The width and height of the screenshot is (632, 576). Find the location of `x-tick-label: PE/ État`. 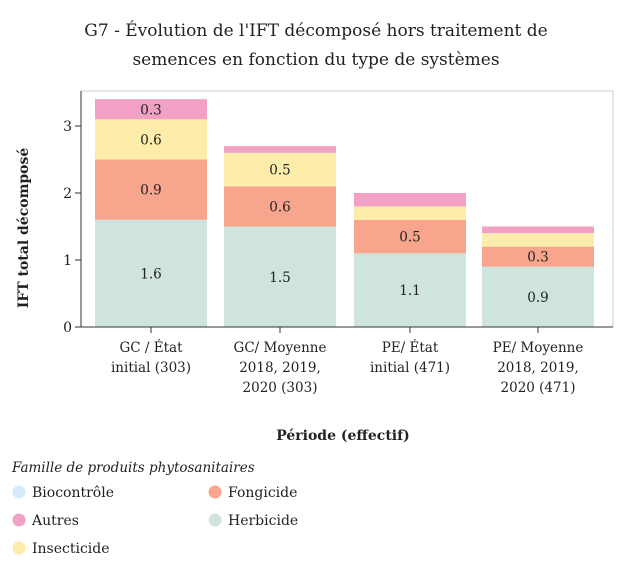

x-tick-label: PE/ État is located at coordinates (410, 348).